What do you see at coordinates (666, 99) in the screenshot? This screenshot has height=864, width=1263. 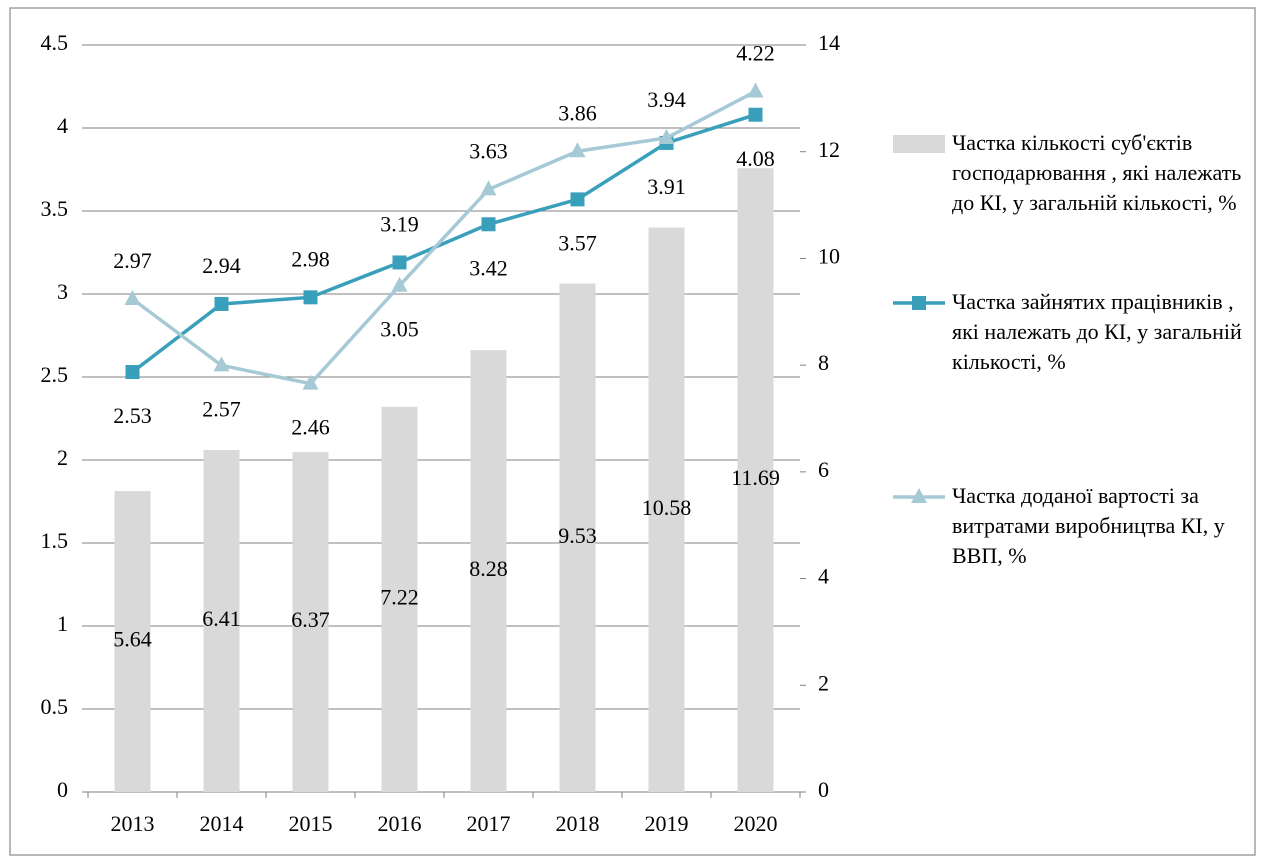 I see `data-label: 3.94` at bounding box center [666, 99].